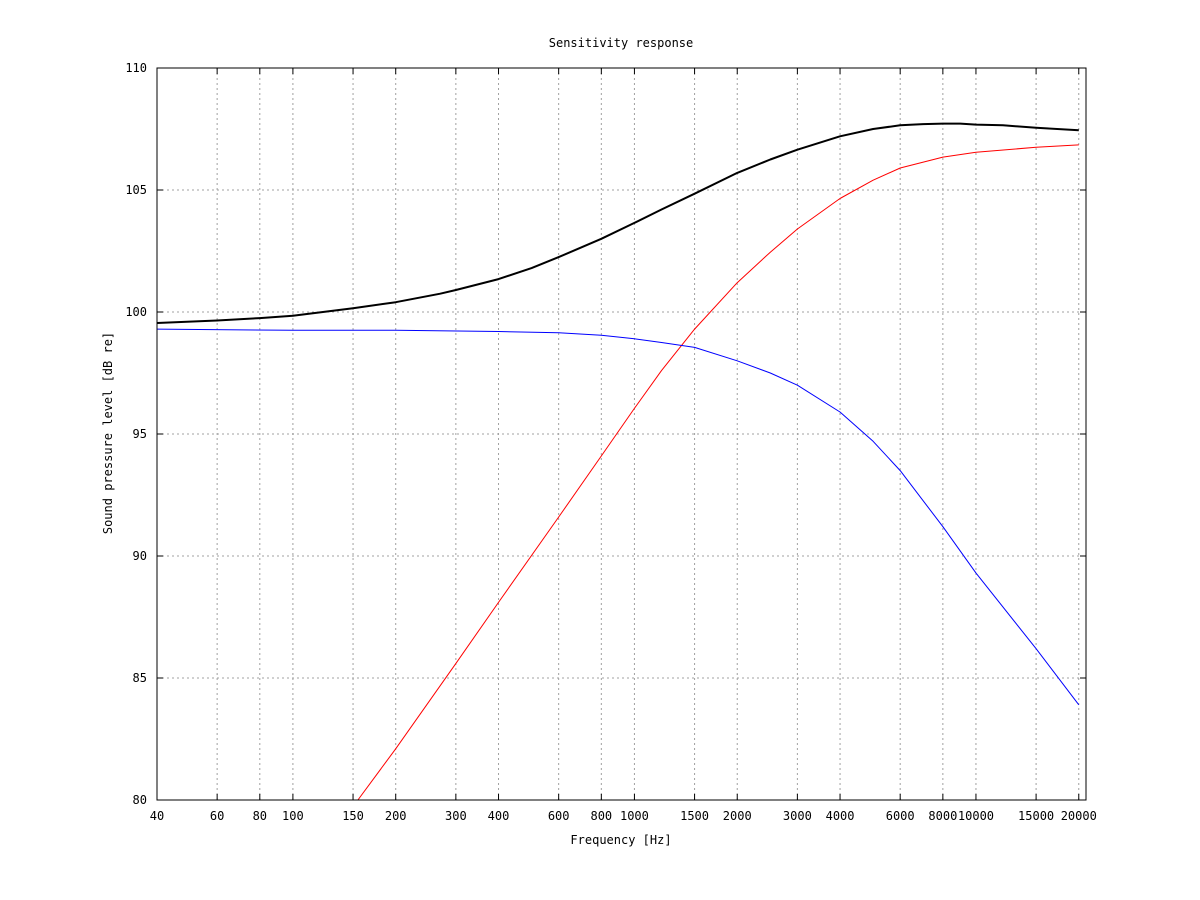  Describe the element at coordinates (456, 816) in the screenshot. I see `x-tick-label: 300` at that location.